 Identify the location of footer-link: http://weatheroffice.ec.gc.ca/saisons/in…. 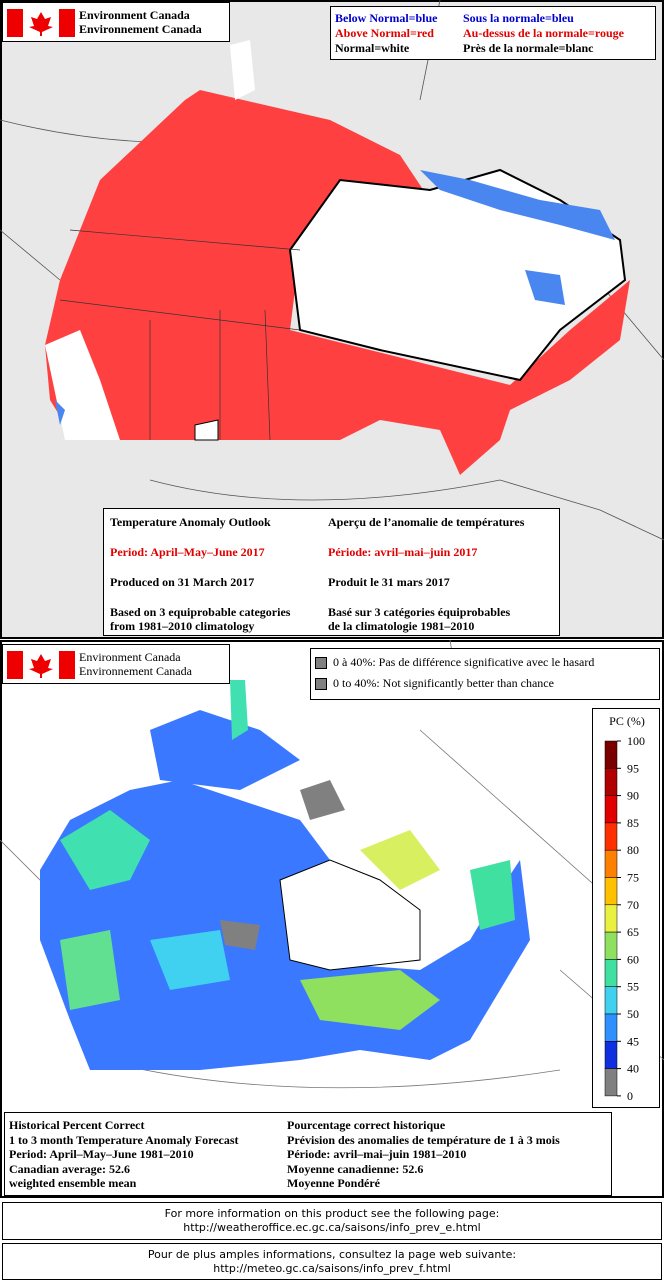
(332, 1227).